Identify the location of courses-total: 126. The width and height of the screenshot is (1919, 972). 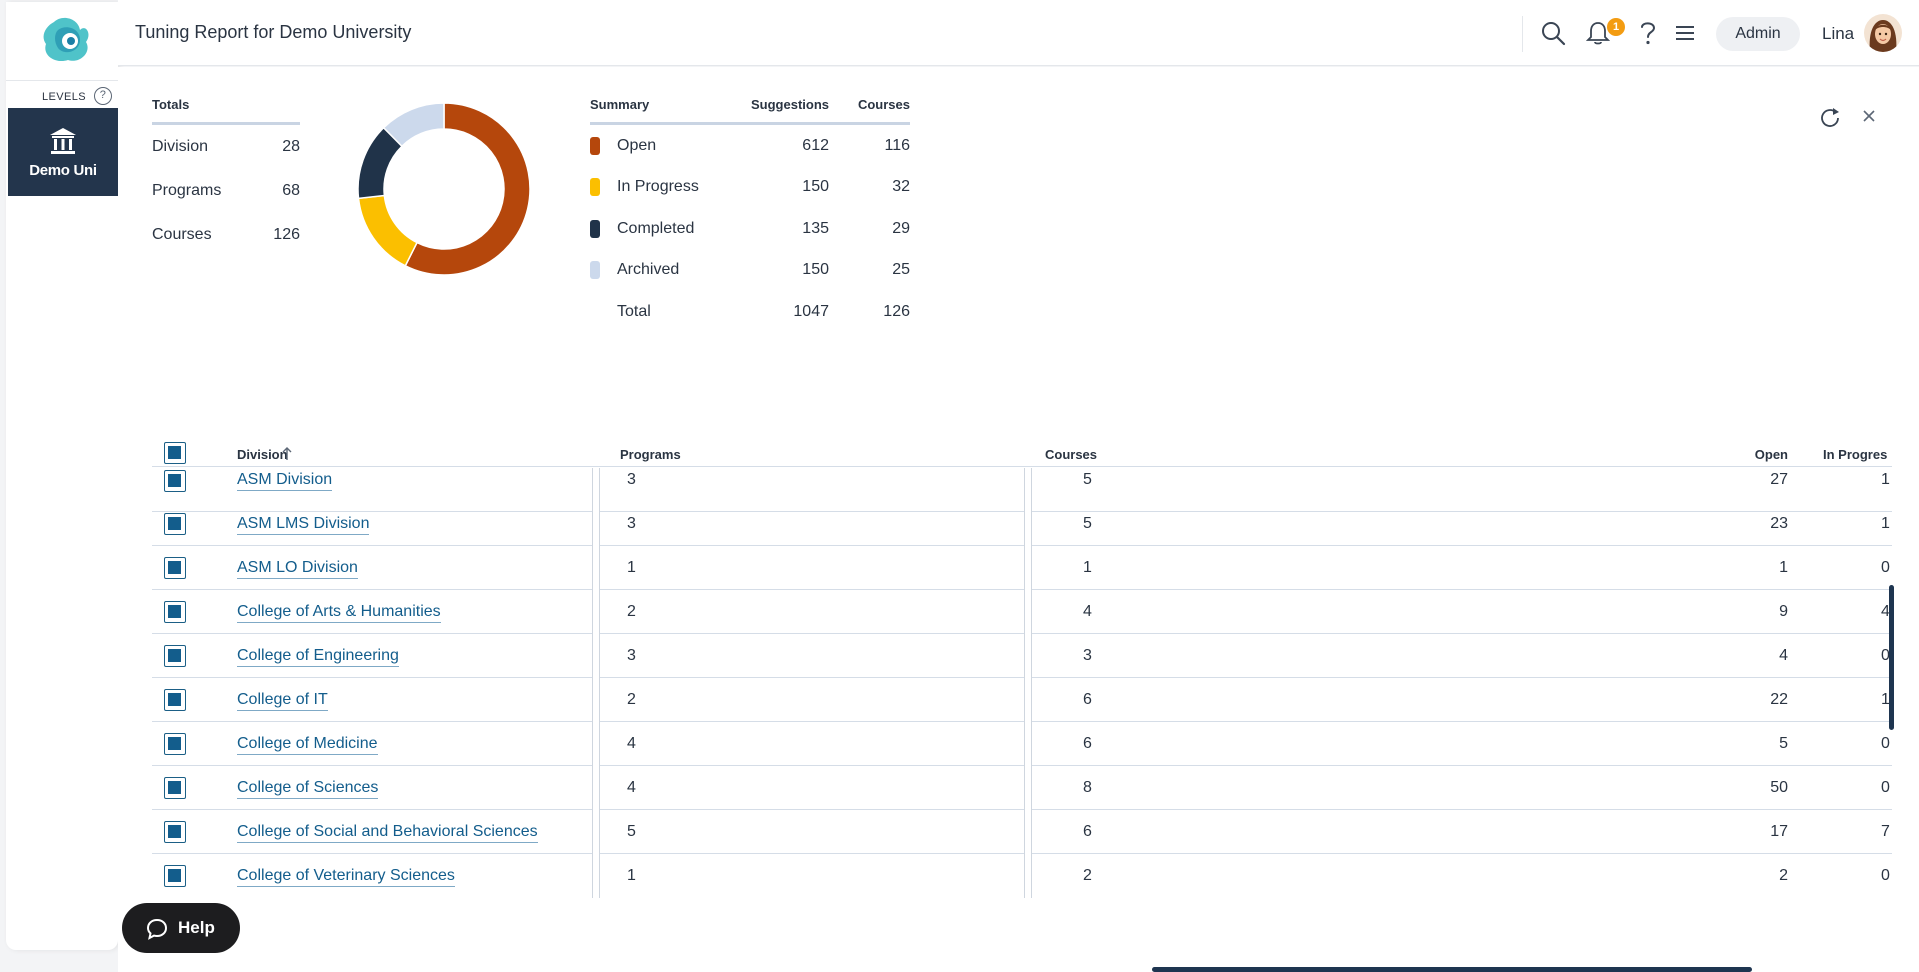
(896, 311).